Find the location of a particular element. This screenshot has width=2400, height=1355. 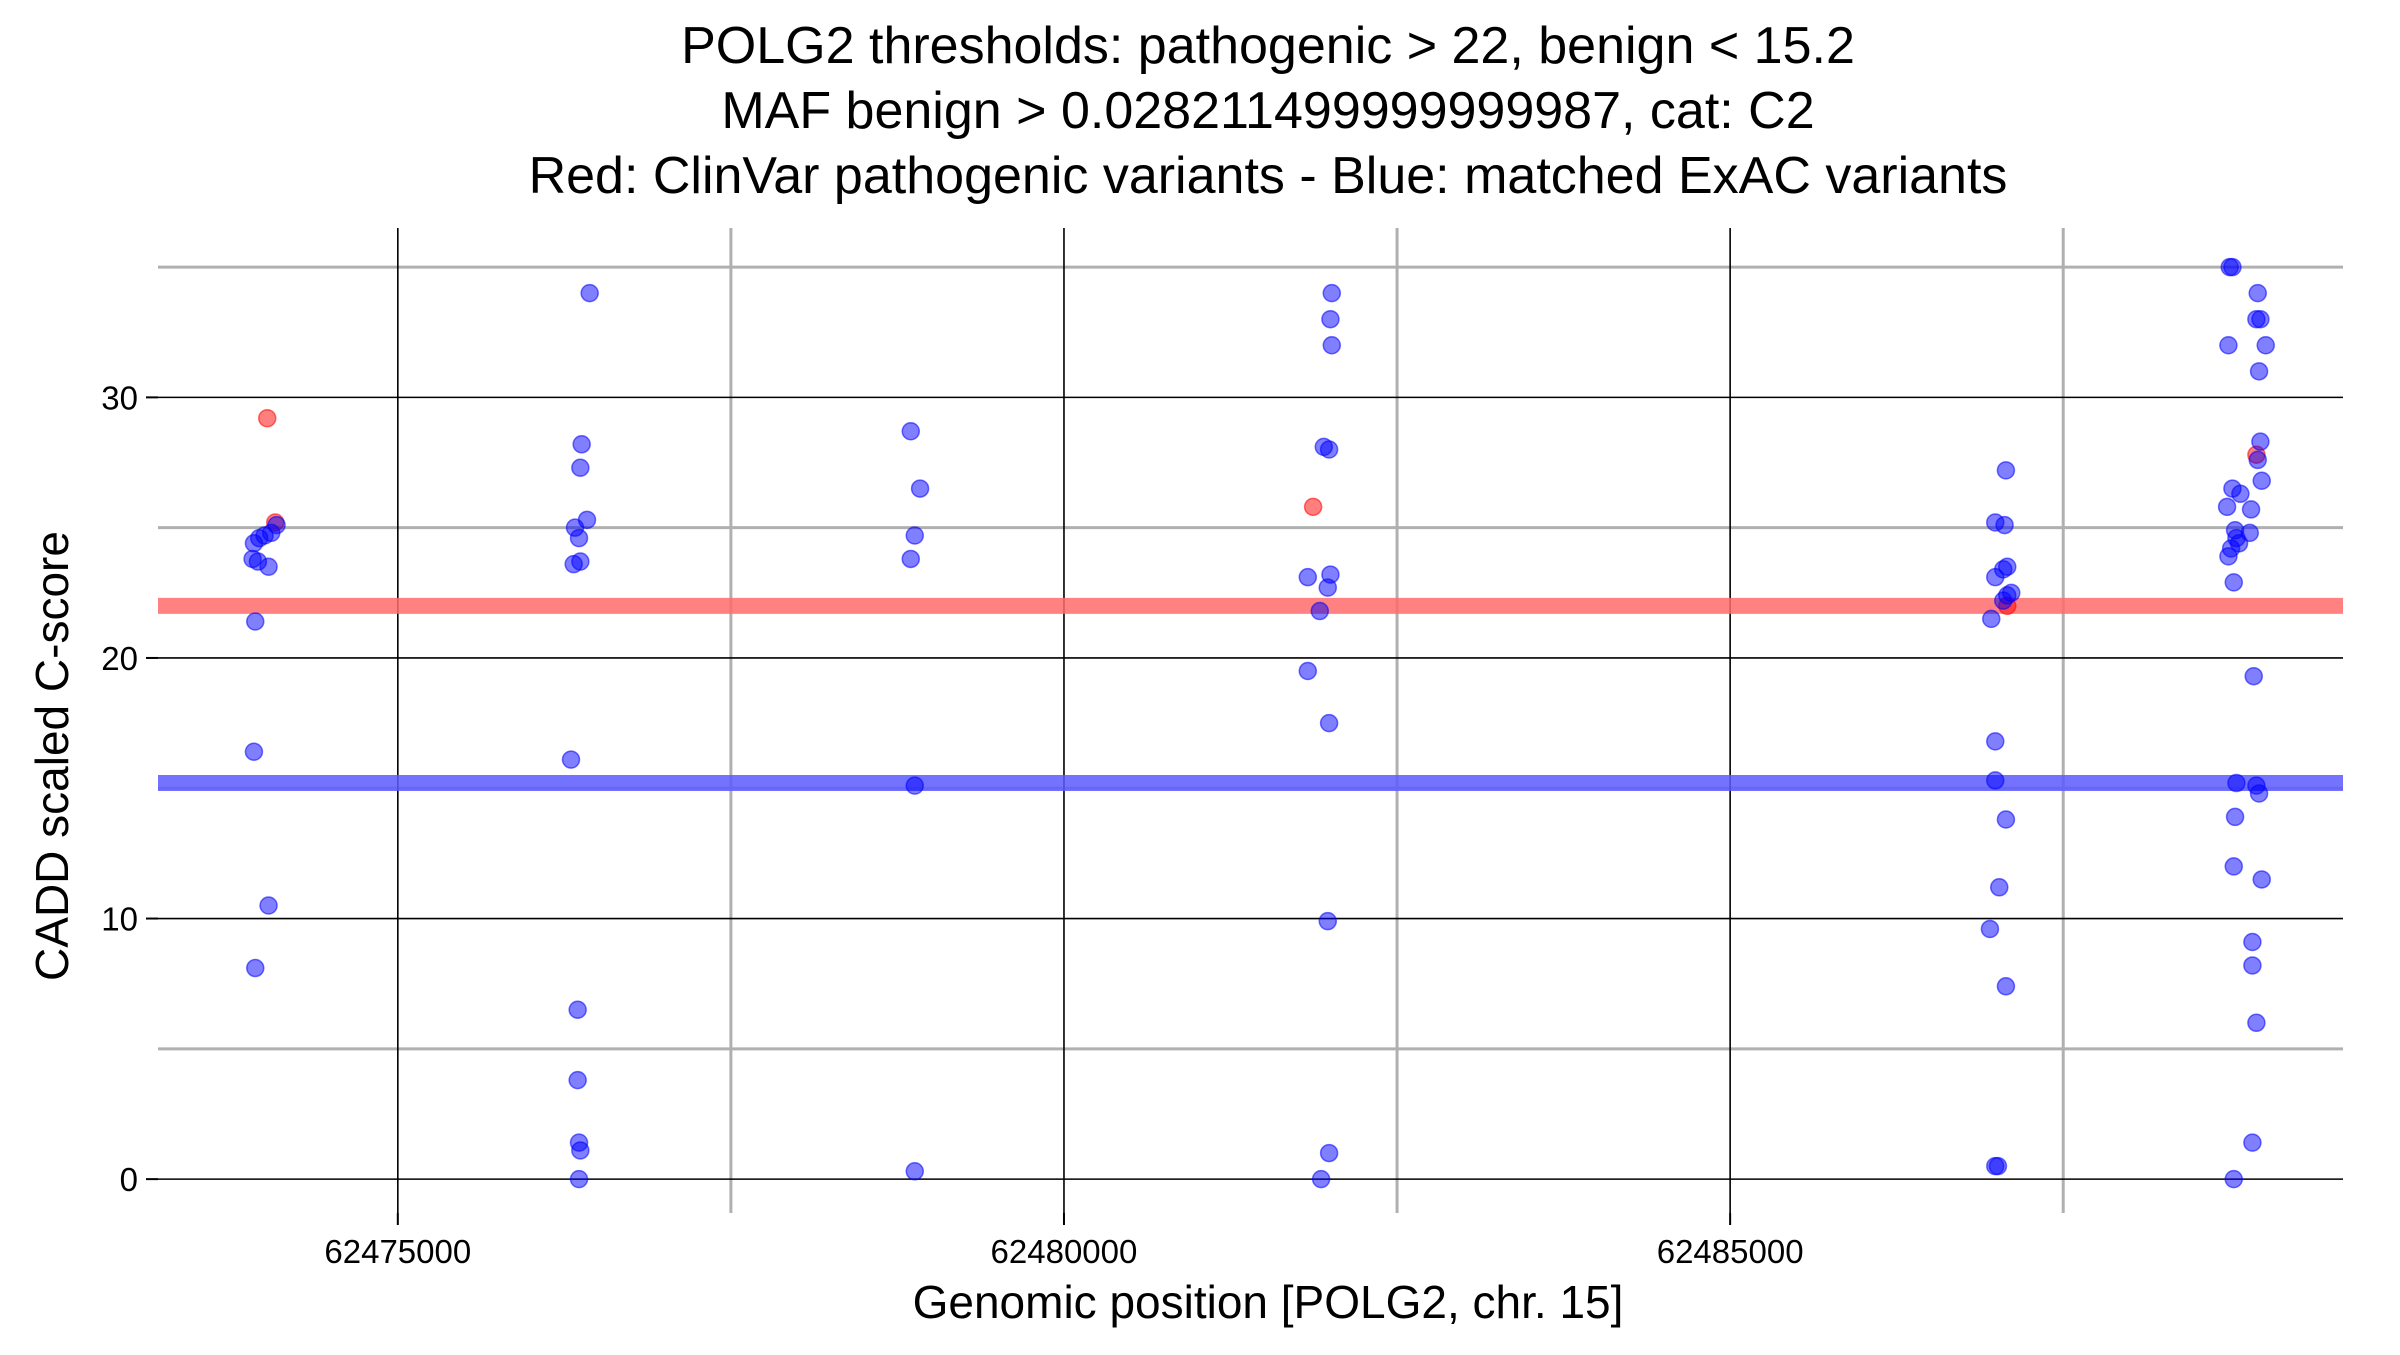

y-tick-label: 0 is located at coordinates (129, 1179).